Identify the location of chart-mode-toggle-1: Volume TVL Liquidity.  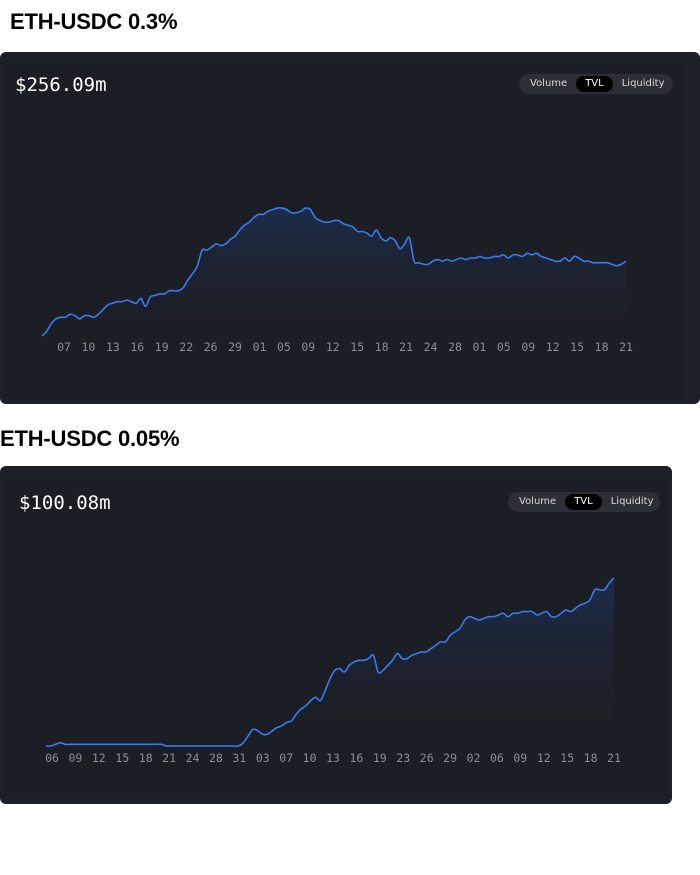
(584, 502).